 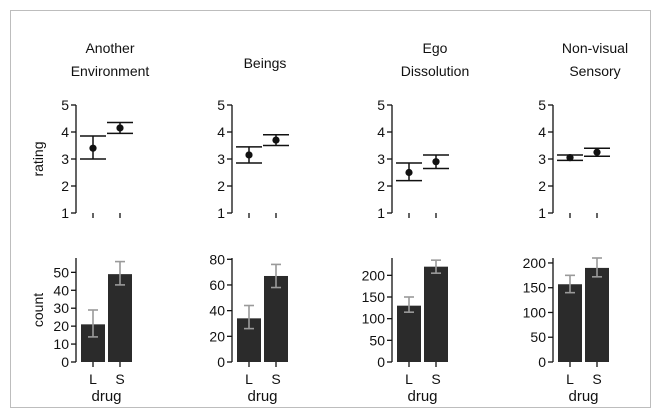 What do you see at coordinates (595, 48) in the screenshot?
I see `panel-title: Non-visual` at bounding box center [595, 48].